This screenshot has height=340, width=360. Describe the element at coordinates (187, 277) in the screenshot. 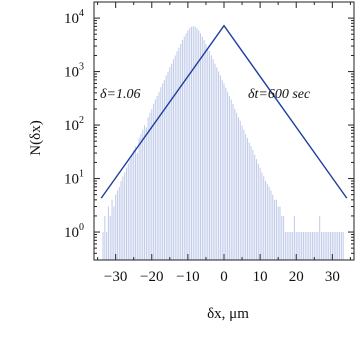

I see `x-tick-label: −10` at that location.